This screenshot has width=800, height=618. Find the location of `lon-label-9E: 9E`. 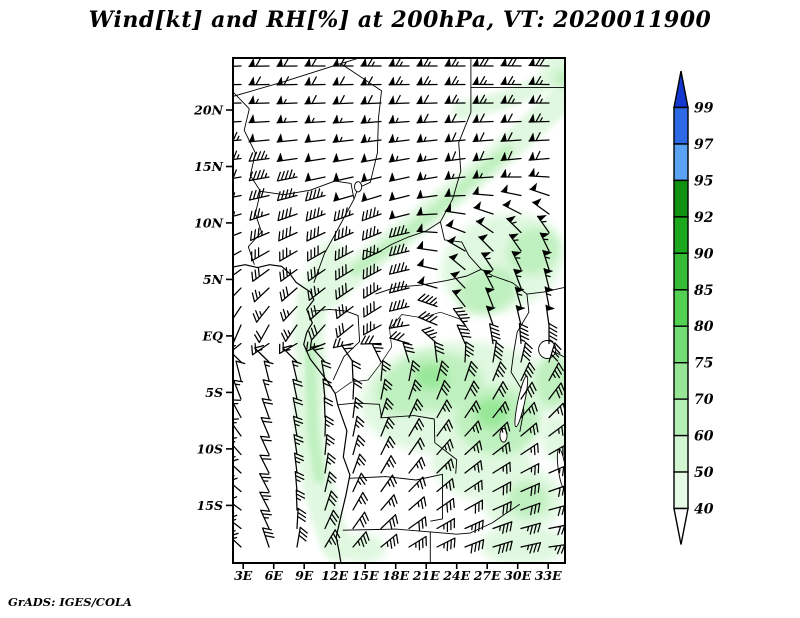

lon-label-9E: 9E is located at coordinates (304, 575).